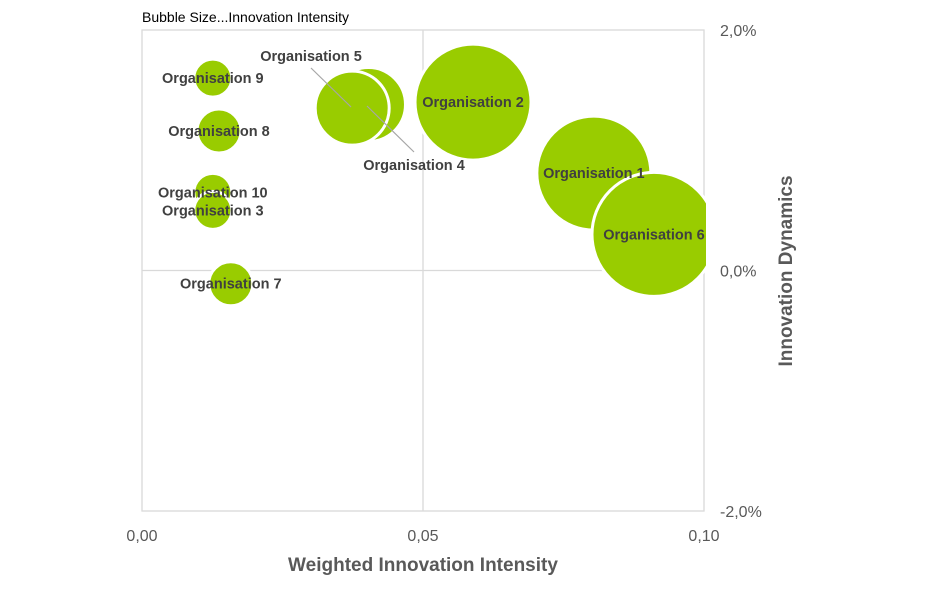 This screenshot has height=605, width=925. What do you see at coordinates (414, 166) in the screenshot?
I see `bubble-label: Organisation 4` at bounding box center [414, 166].